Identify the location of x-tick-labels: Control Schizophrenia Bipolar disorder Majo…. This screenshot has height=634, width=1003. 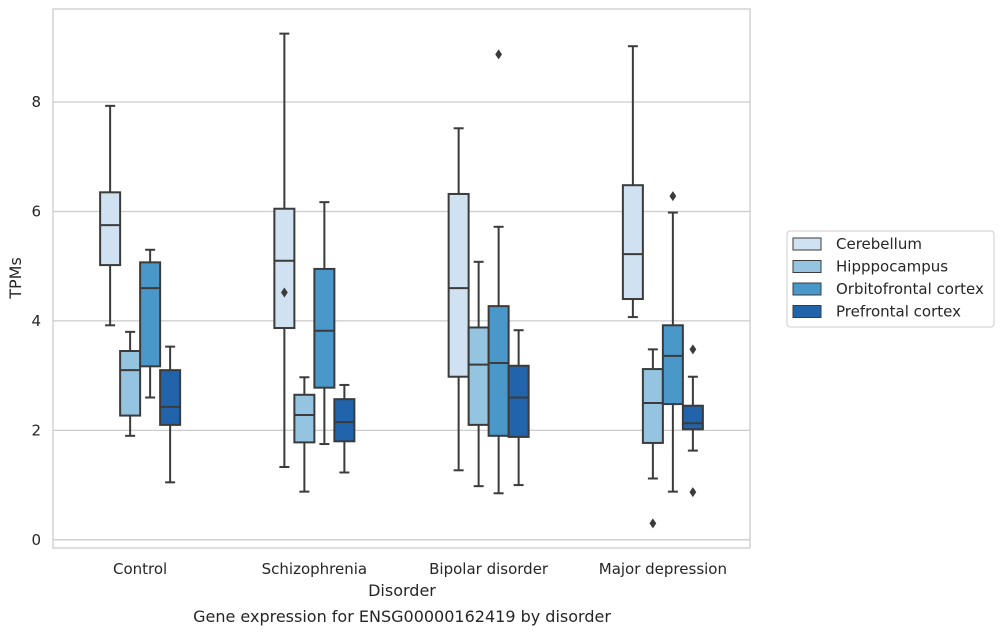
(420, 569).